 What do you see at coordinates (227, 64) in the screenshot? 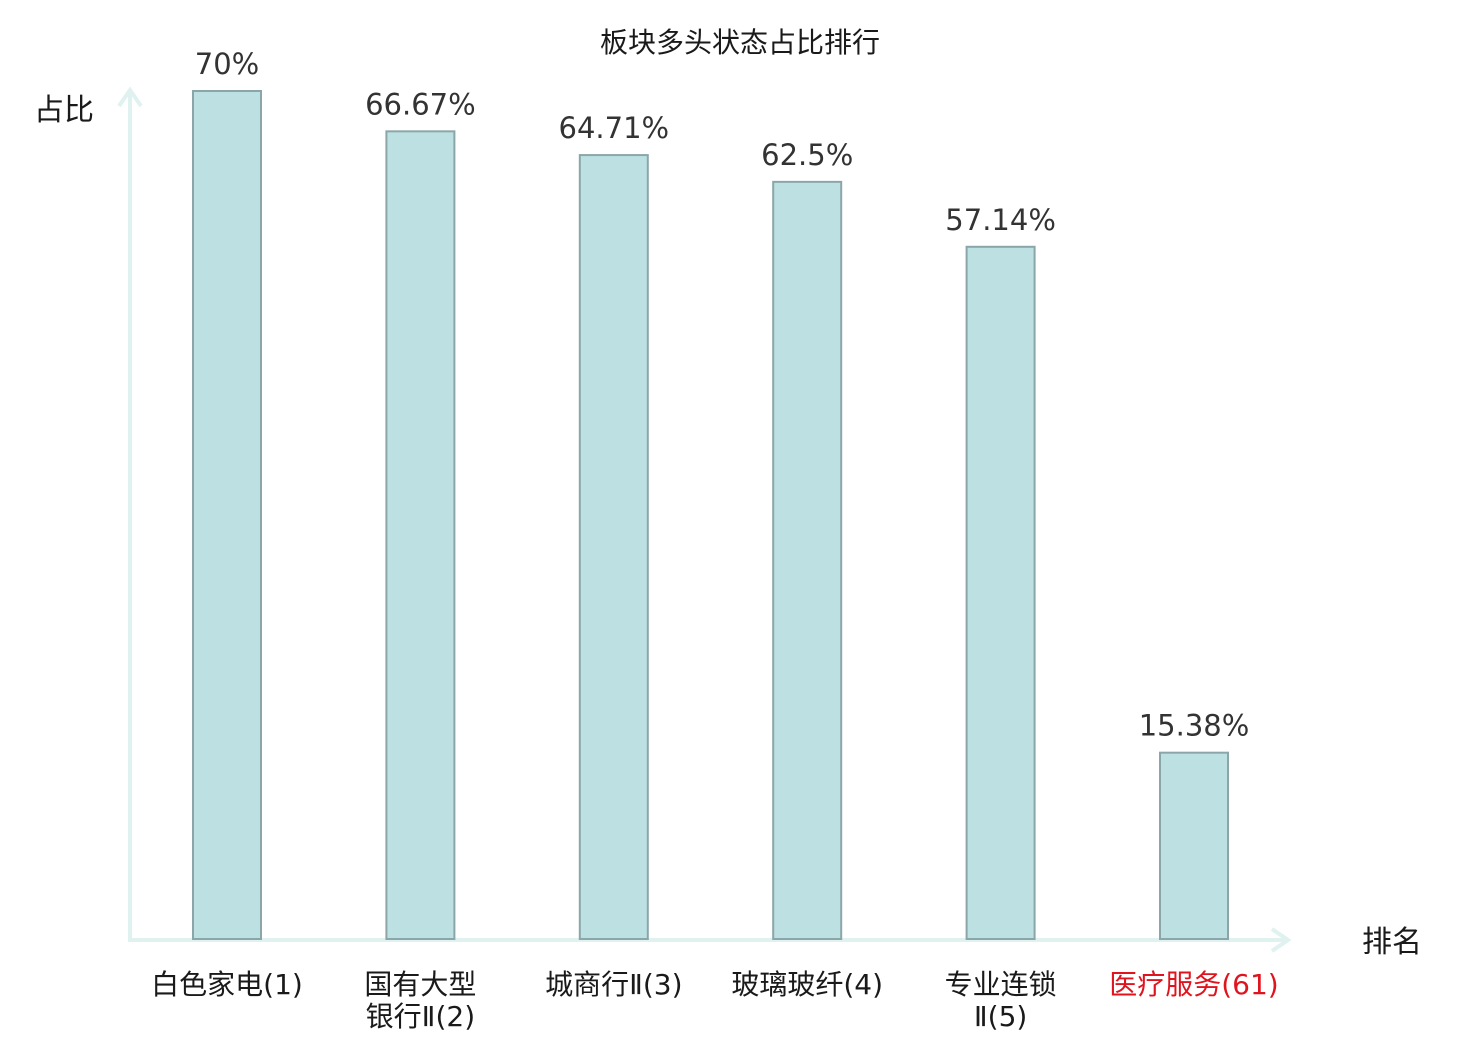
I see `bar-value-label: 70%` at bounding box center [227, 64].